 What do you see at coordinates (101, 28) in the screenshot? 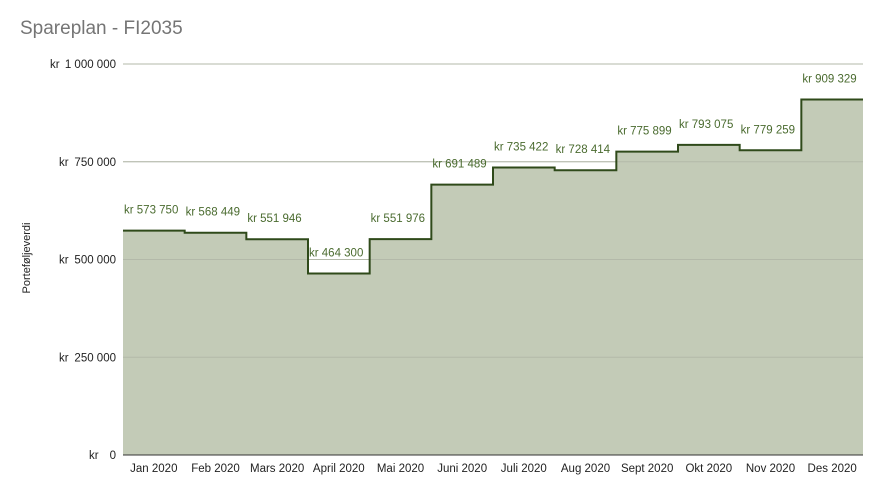
I see `chart-title: Spareplan - FI2035` at bounding box center [101, 28].